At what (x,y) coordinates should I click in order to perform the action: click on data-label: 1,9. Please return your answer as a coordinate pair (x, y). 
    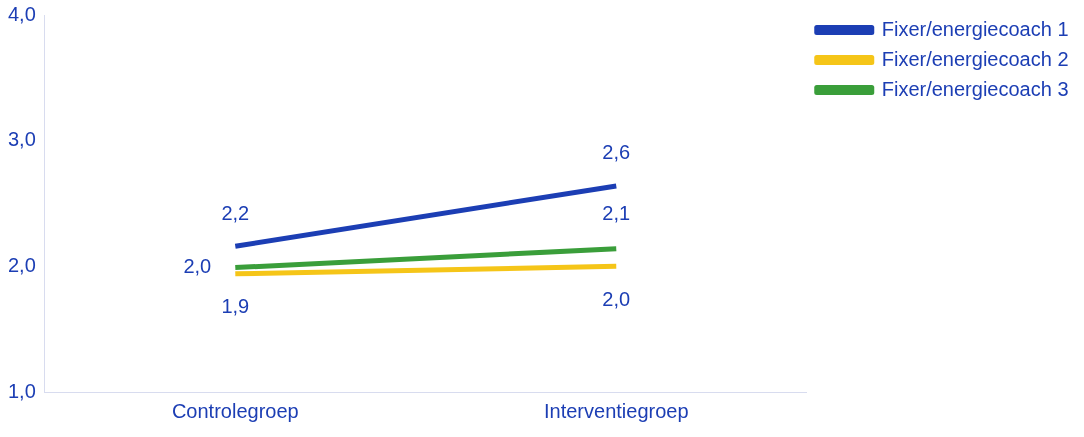
    Looking at the image, I should click on (235, 306).